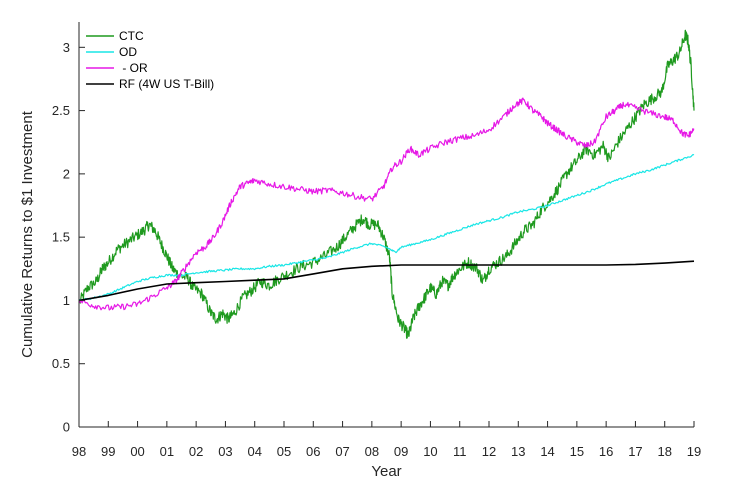 The width and height of the screenshot is (729, 491). Describe the element at coordinates (66, 300) in the screenshot. I see `y-tick-label: 1` at that location.